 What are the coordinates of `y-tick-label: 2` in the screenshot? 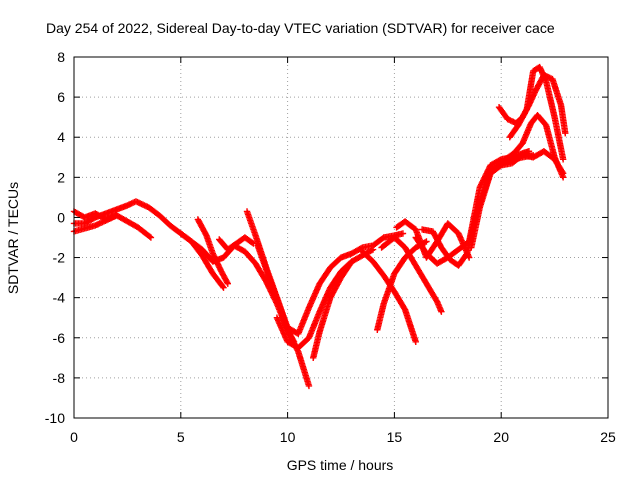 It's located at (61, 177).